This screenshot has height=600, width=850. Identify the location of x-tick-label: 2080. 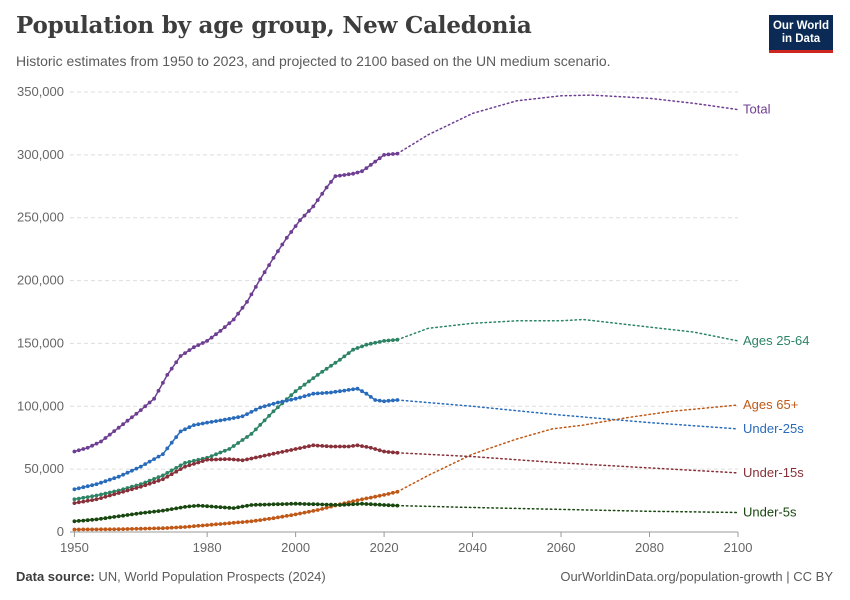
(649, 547).